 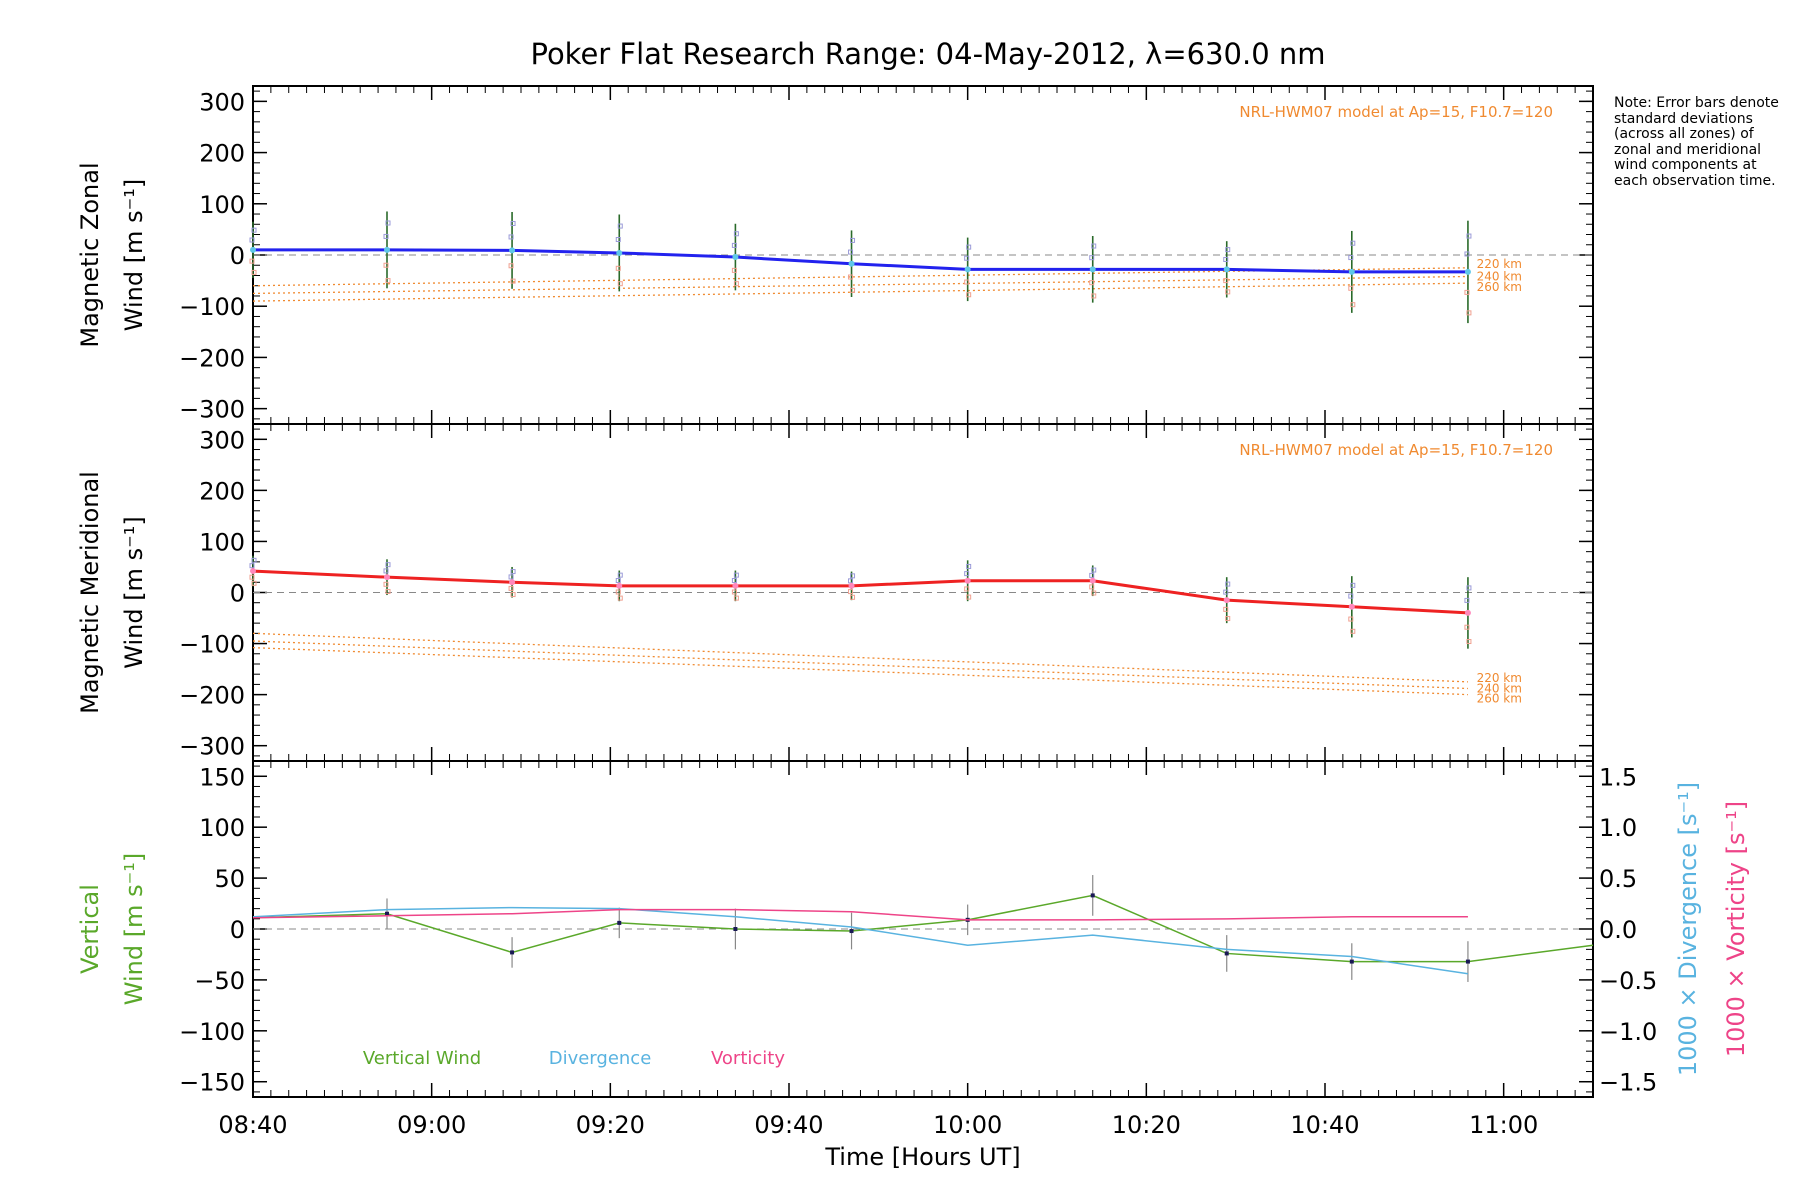 What do you see at coordinates (222, 542) in the screenshot?
I see `y-tick-label: 100` at bounding box center [222, 542].